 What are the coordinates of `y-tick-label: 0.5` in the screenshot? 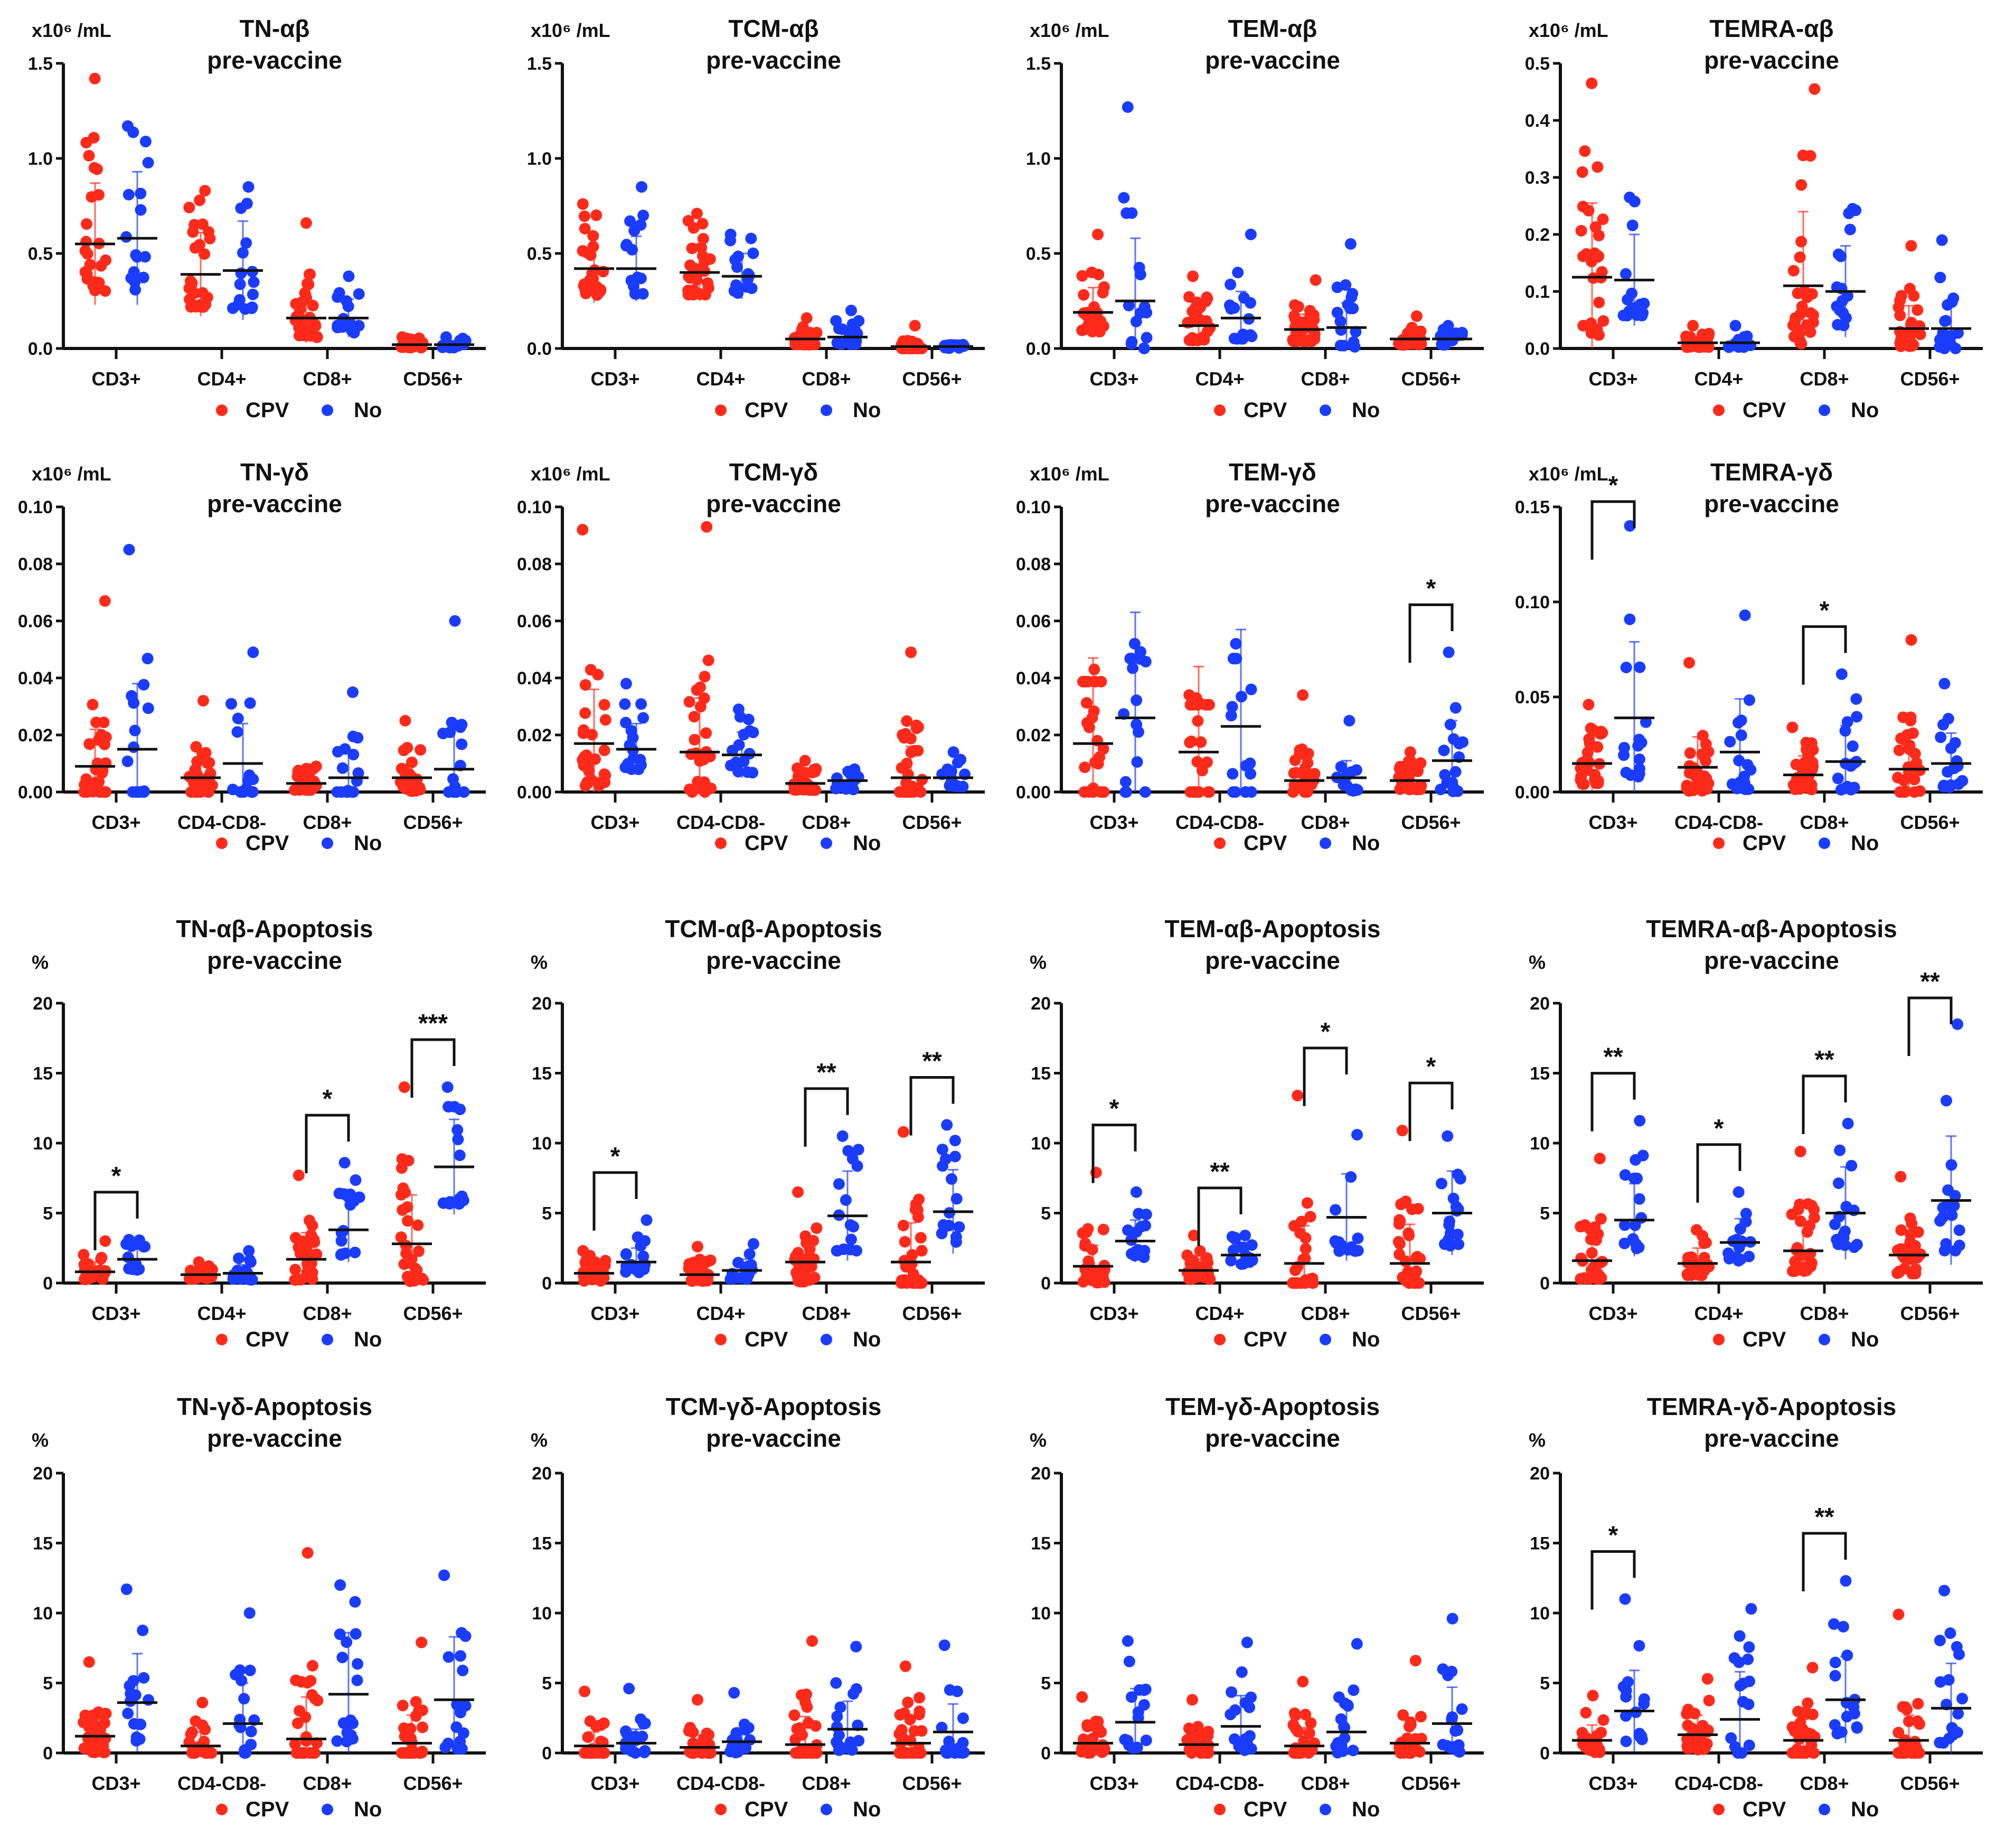 It's located at (1537, 64).